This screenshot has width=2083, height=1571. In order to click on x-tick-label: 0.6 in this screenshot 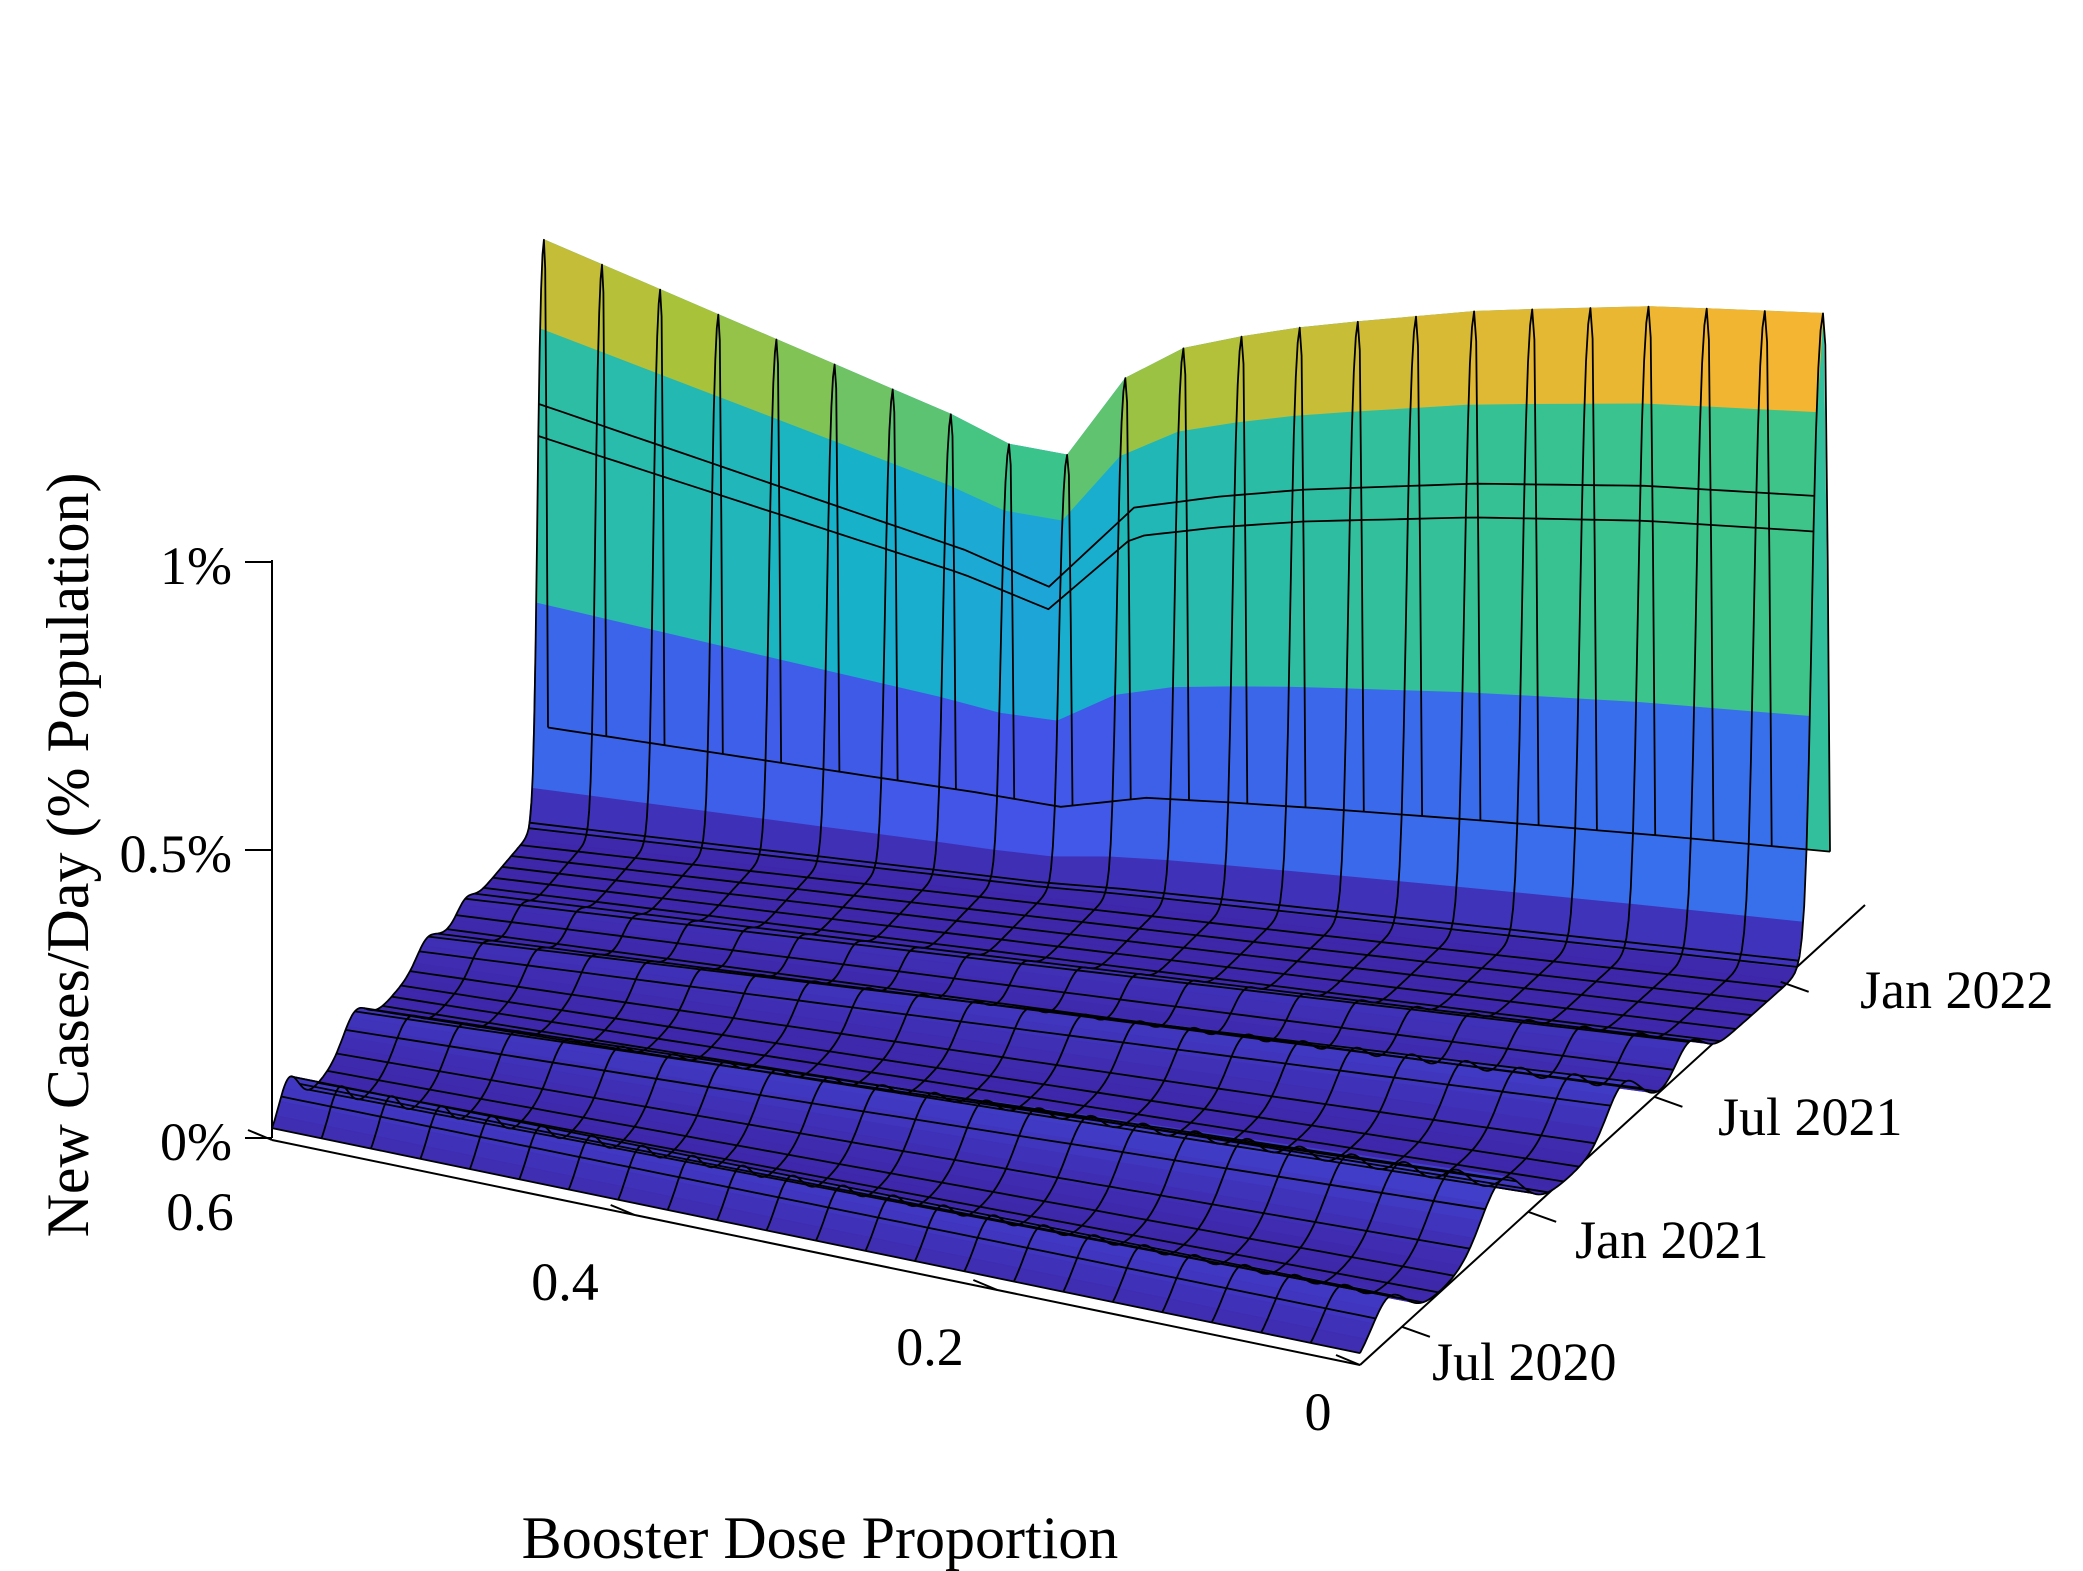, I will do `click(200, 1212)`.